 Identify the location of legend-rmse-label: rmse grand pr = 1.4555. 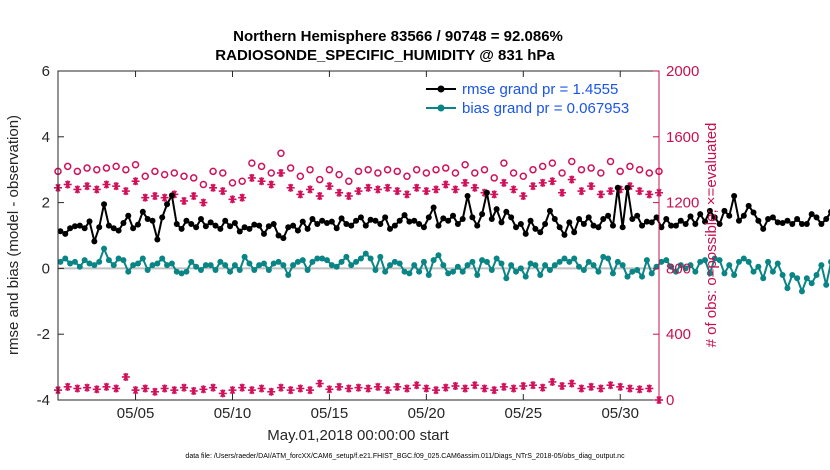
(540, 89).